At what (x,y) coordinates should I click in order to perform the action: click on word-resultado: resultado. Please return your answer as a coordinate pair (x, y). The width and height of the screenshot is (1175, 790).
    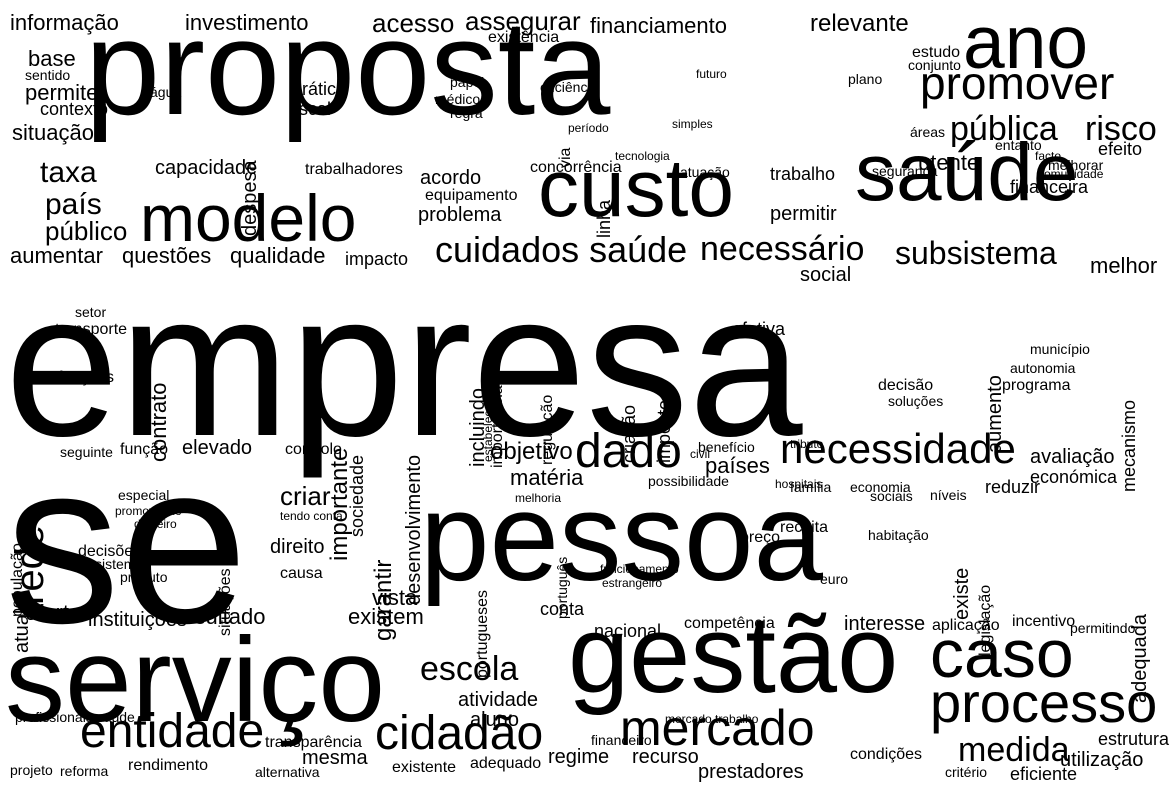
    Looking at the image, I should click on (220, 616).